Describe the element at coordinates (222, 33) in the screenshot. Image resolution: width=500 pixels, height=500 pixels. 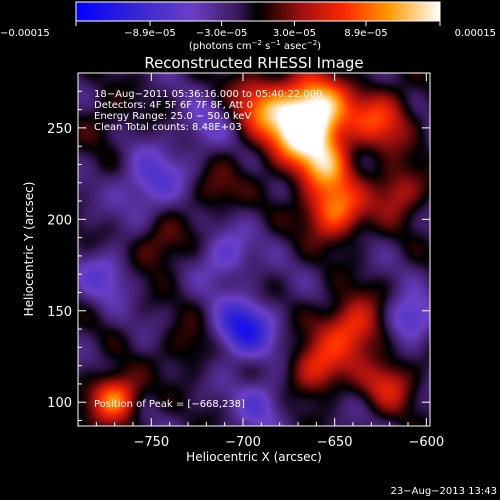
I see `colorbar-tick-label: −3.0e−05` at that location.